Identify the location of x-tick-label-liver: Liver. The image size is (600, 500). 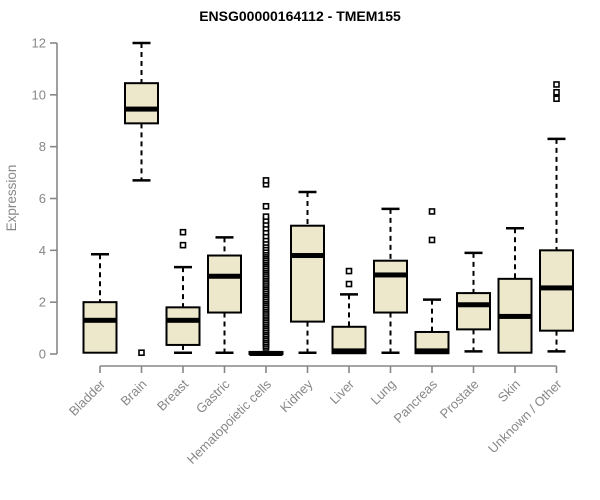
(342, 391).